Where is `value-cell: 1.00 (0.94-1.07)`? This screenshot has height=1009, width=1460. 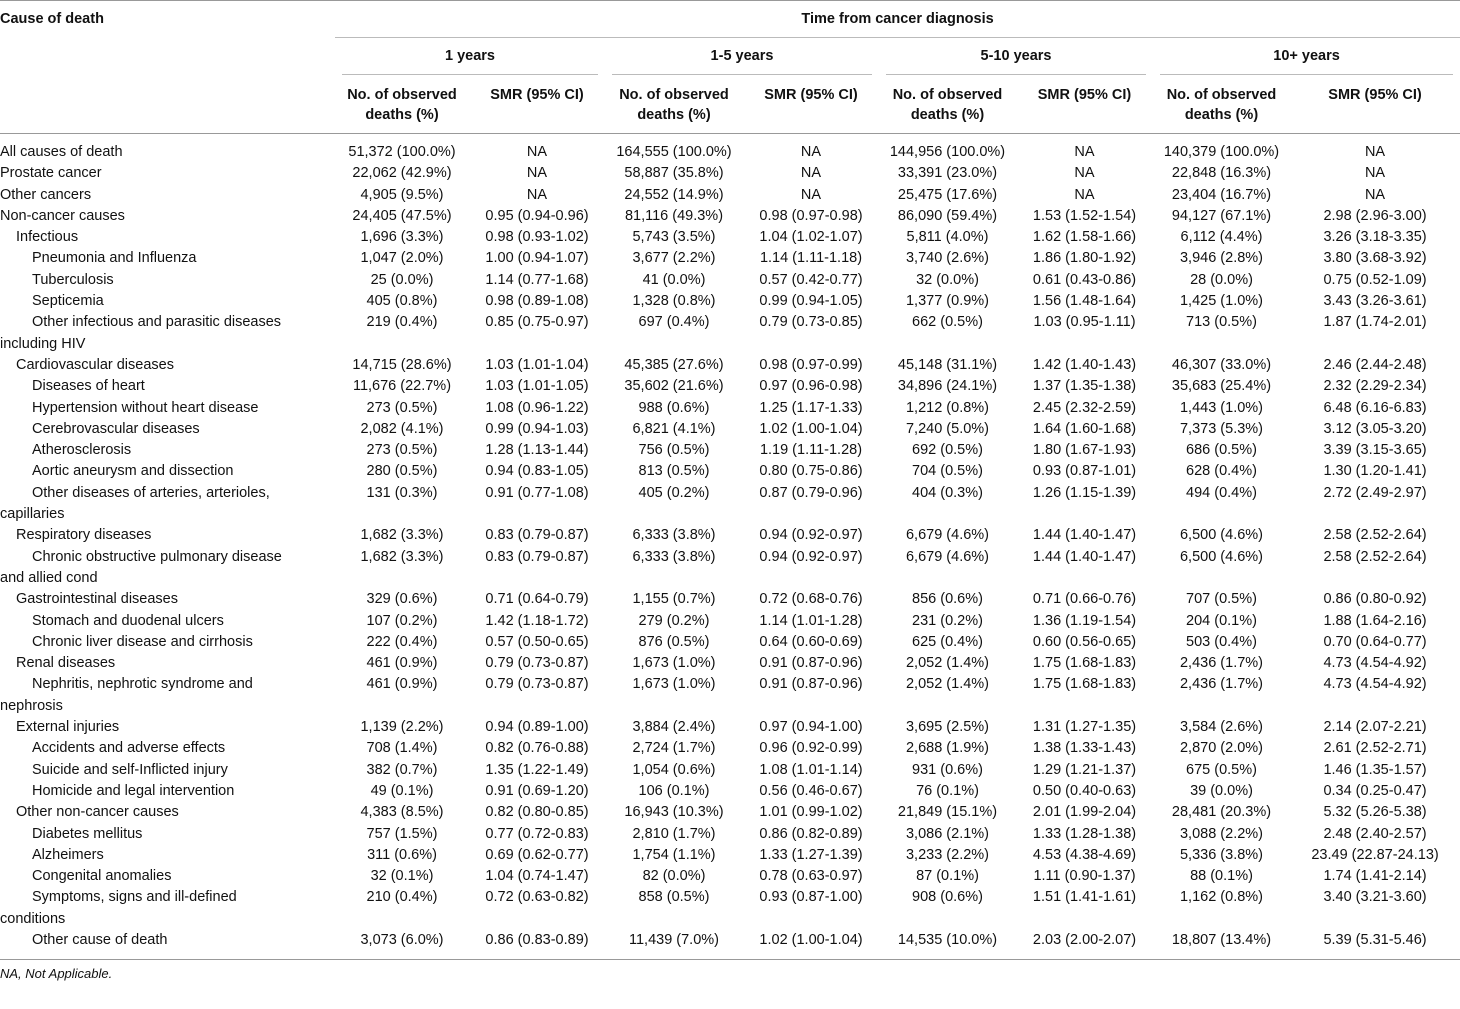
value-cell: 1.00 (0.94-1.07) is located at coordinates (537, 258).